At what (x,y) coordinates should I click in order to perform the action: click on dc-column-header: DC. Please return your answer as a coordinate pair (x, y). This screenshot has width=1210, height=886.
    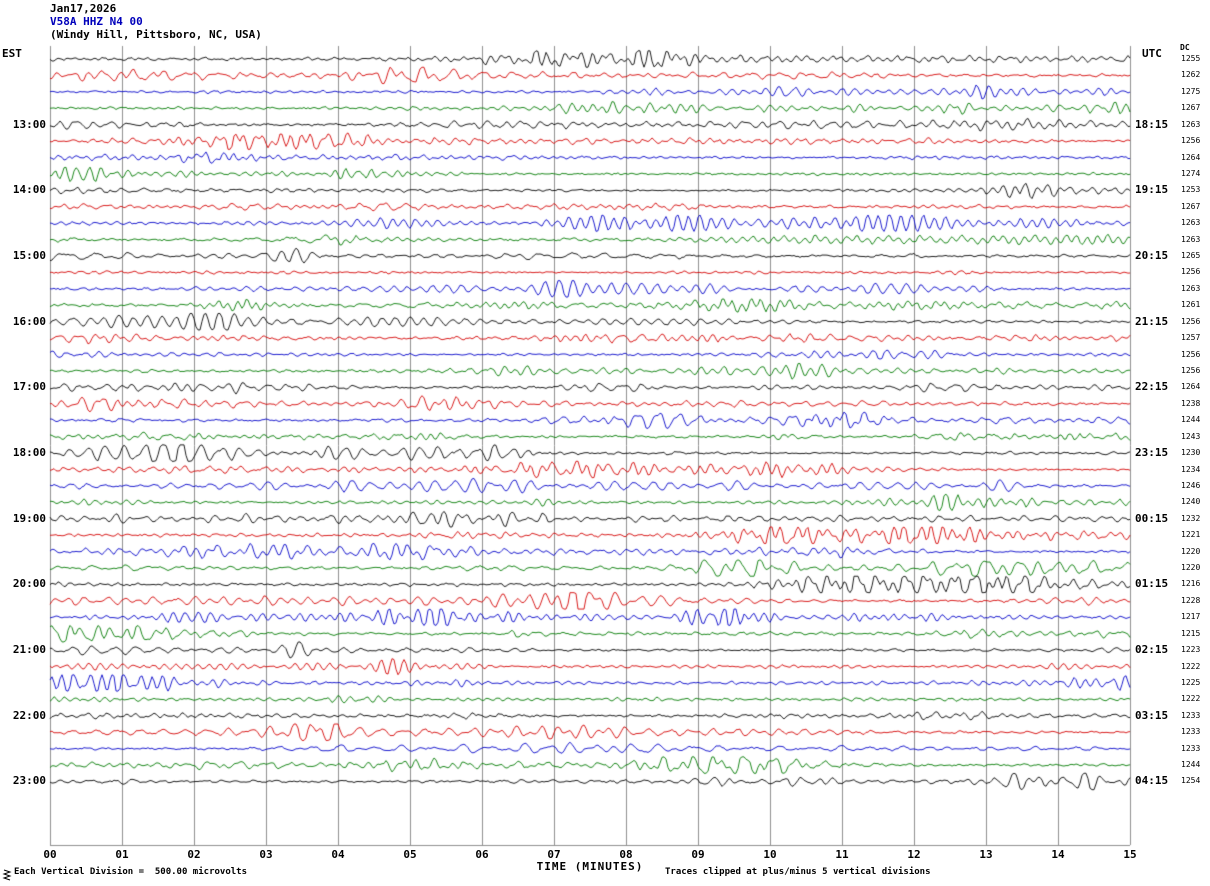
    Looking at the image, I should click on (1185, 47).